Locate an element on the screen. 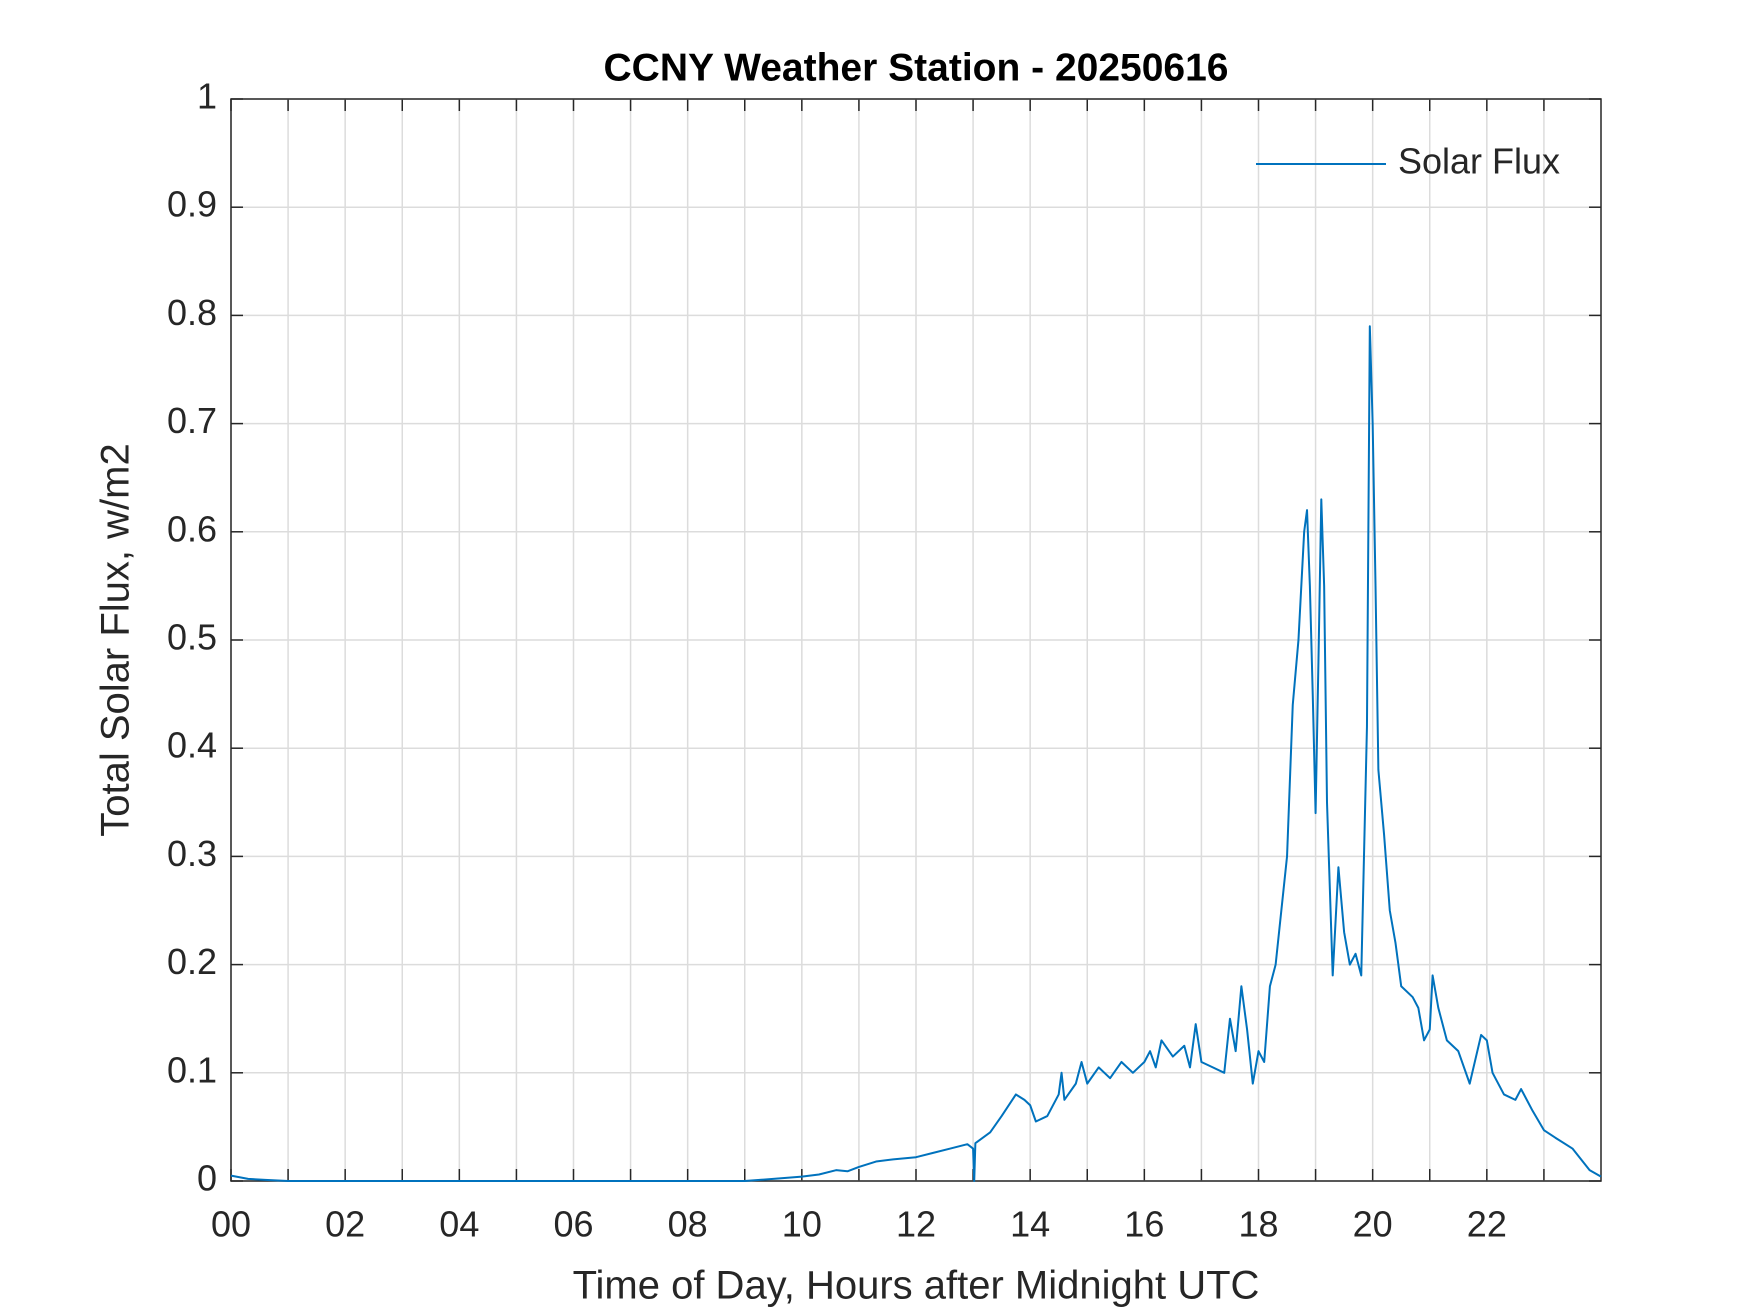 Image resolution: width=1750 pixels, height=1313 pixels. chart-title: CCNY Weather Station - 20250616 is located at coordinates (916, 67).